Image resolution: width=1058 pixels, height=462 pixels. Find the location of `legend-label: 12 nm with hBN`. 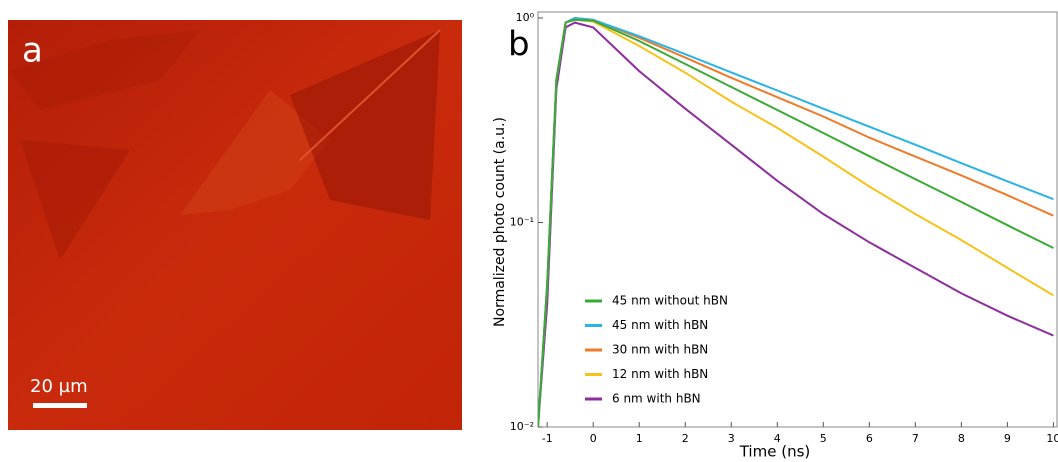

legend-label: 12 nm with hBN is located at coordinates (660, 374).